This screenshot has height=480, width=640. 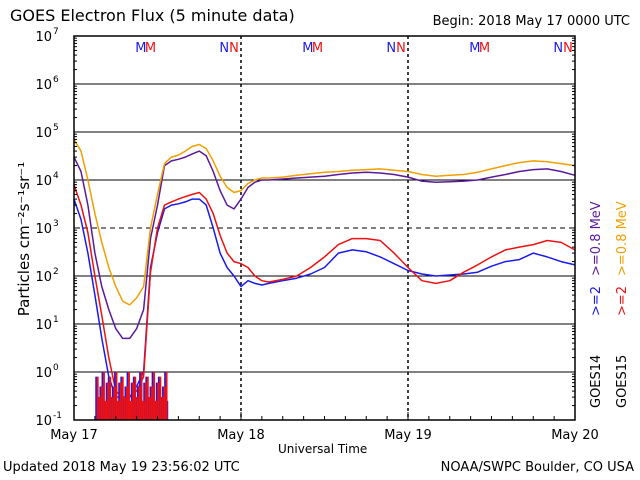 What do you see at coordinates (575, 435) in the screenshot?
I see `x-tick-label: May 20` at bounding box center [575, 435].